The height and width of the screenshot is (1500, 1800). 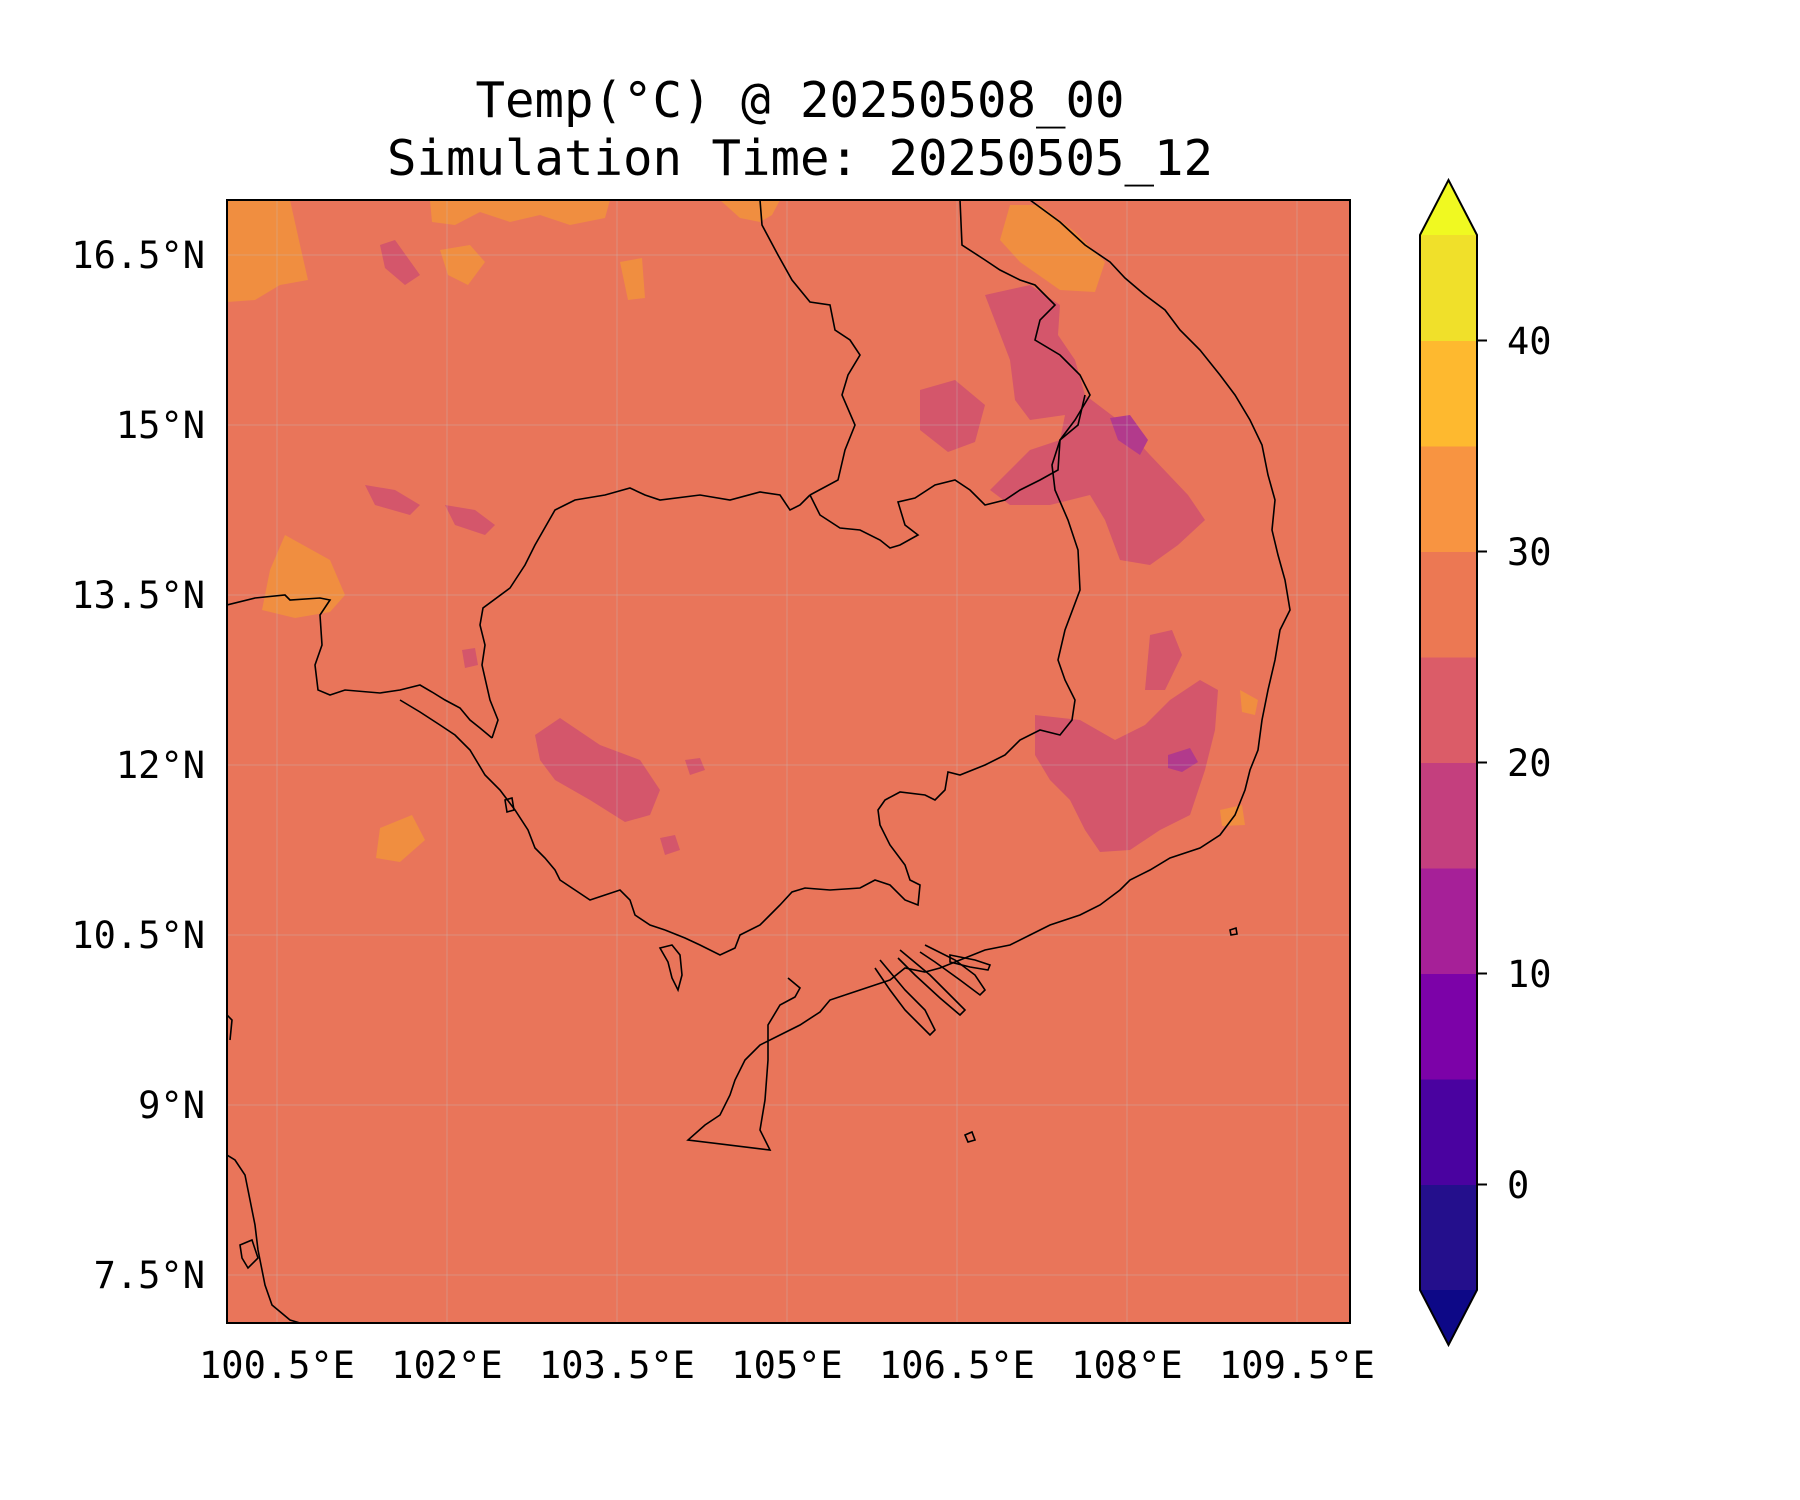 I want to click on colorbar, so click(x=1453, y=762).